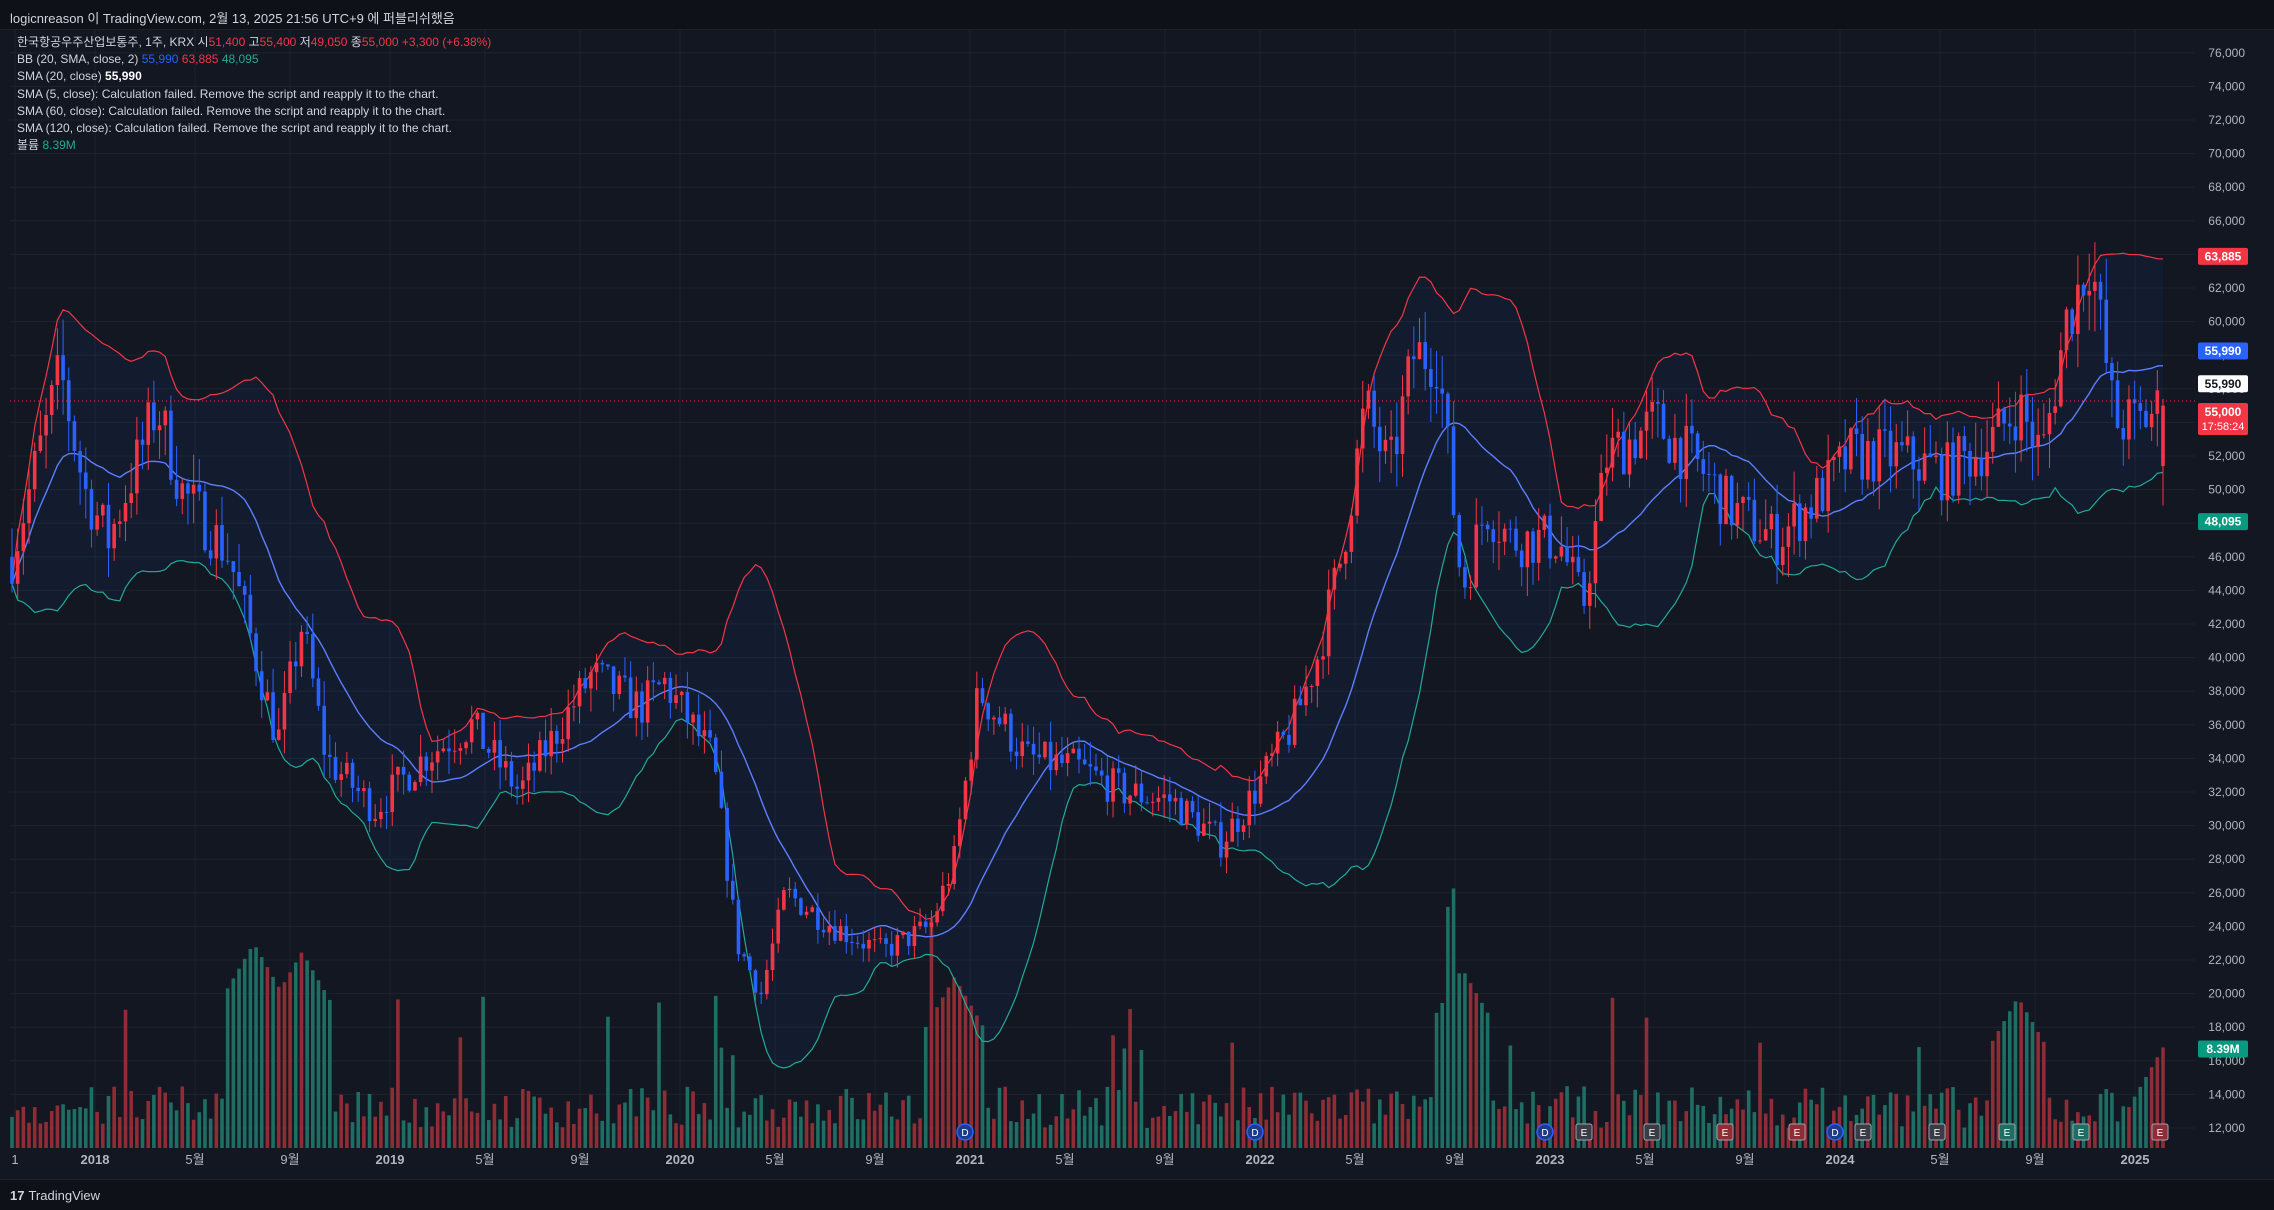 The height and width of the screenshot is (1210, 2274). I want to click on price-tick: 68,000, so click(2226, 187).